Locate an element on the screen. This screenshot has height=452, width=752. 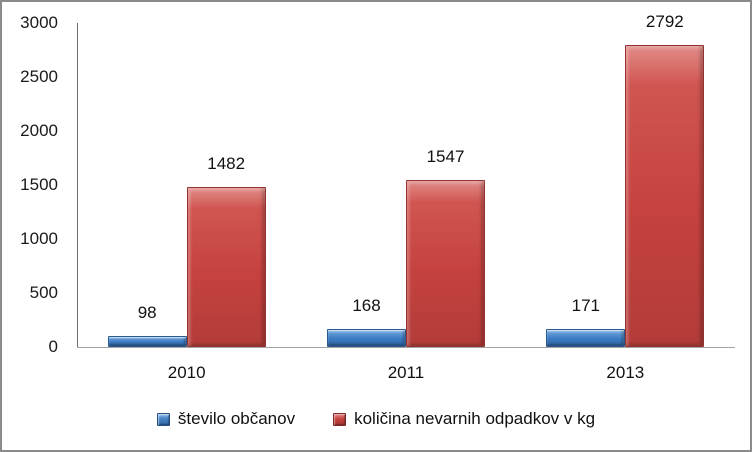
y-axis-tick-label: 2000 is located at coordinates (39, 130).